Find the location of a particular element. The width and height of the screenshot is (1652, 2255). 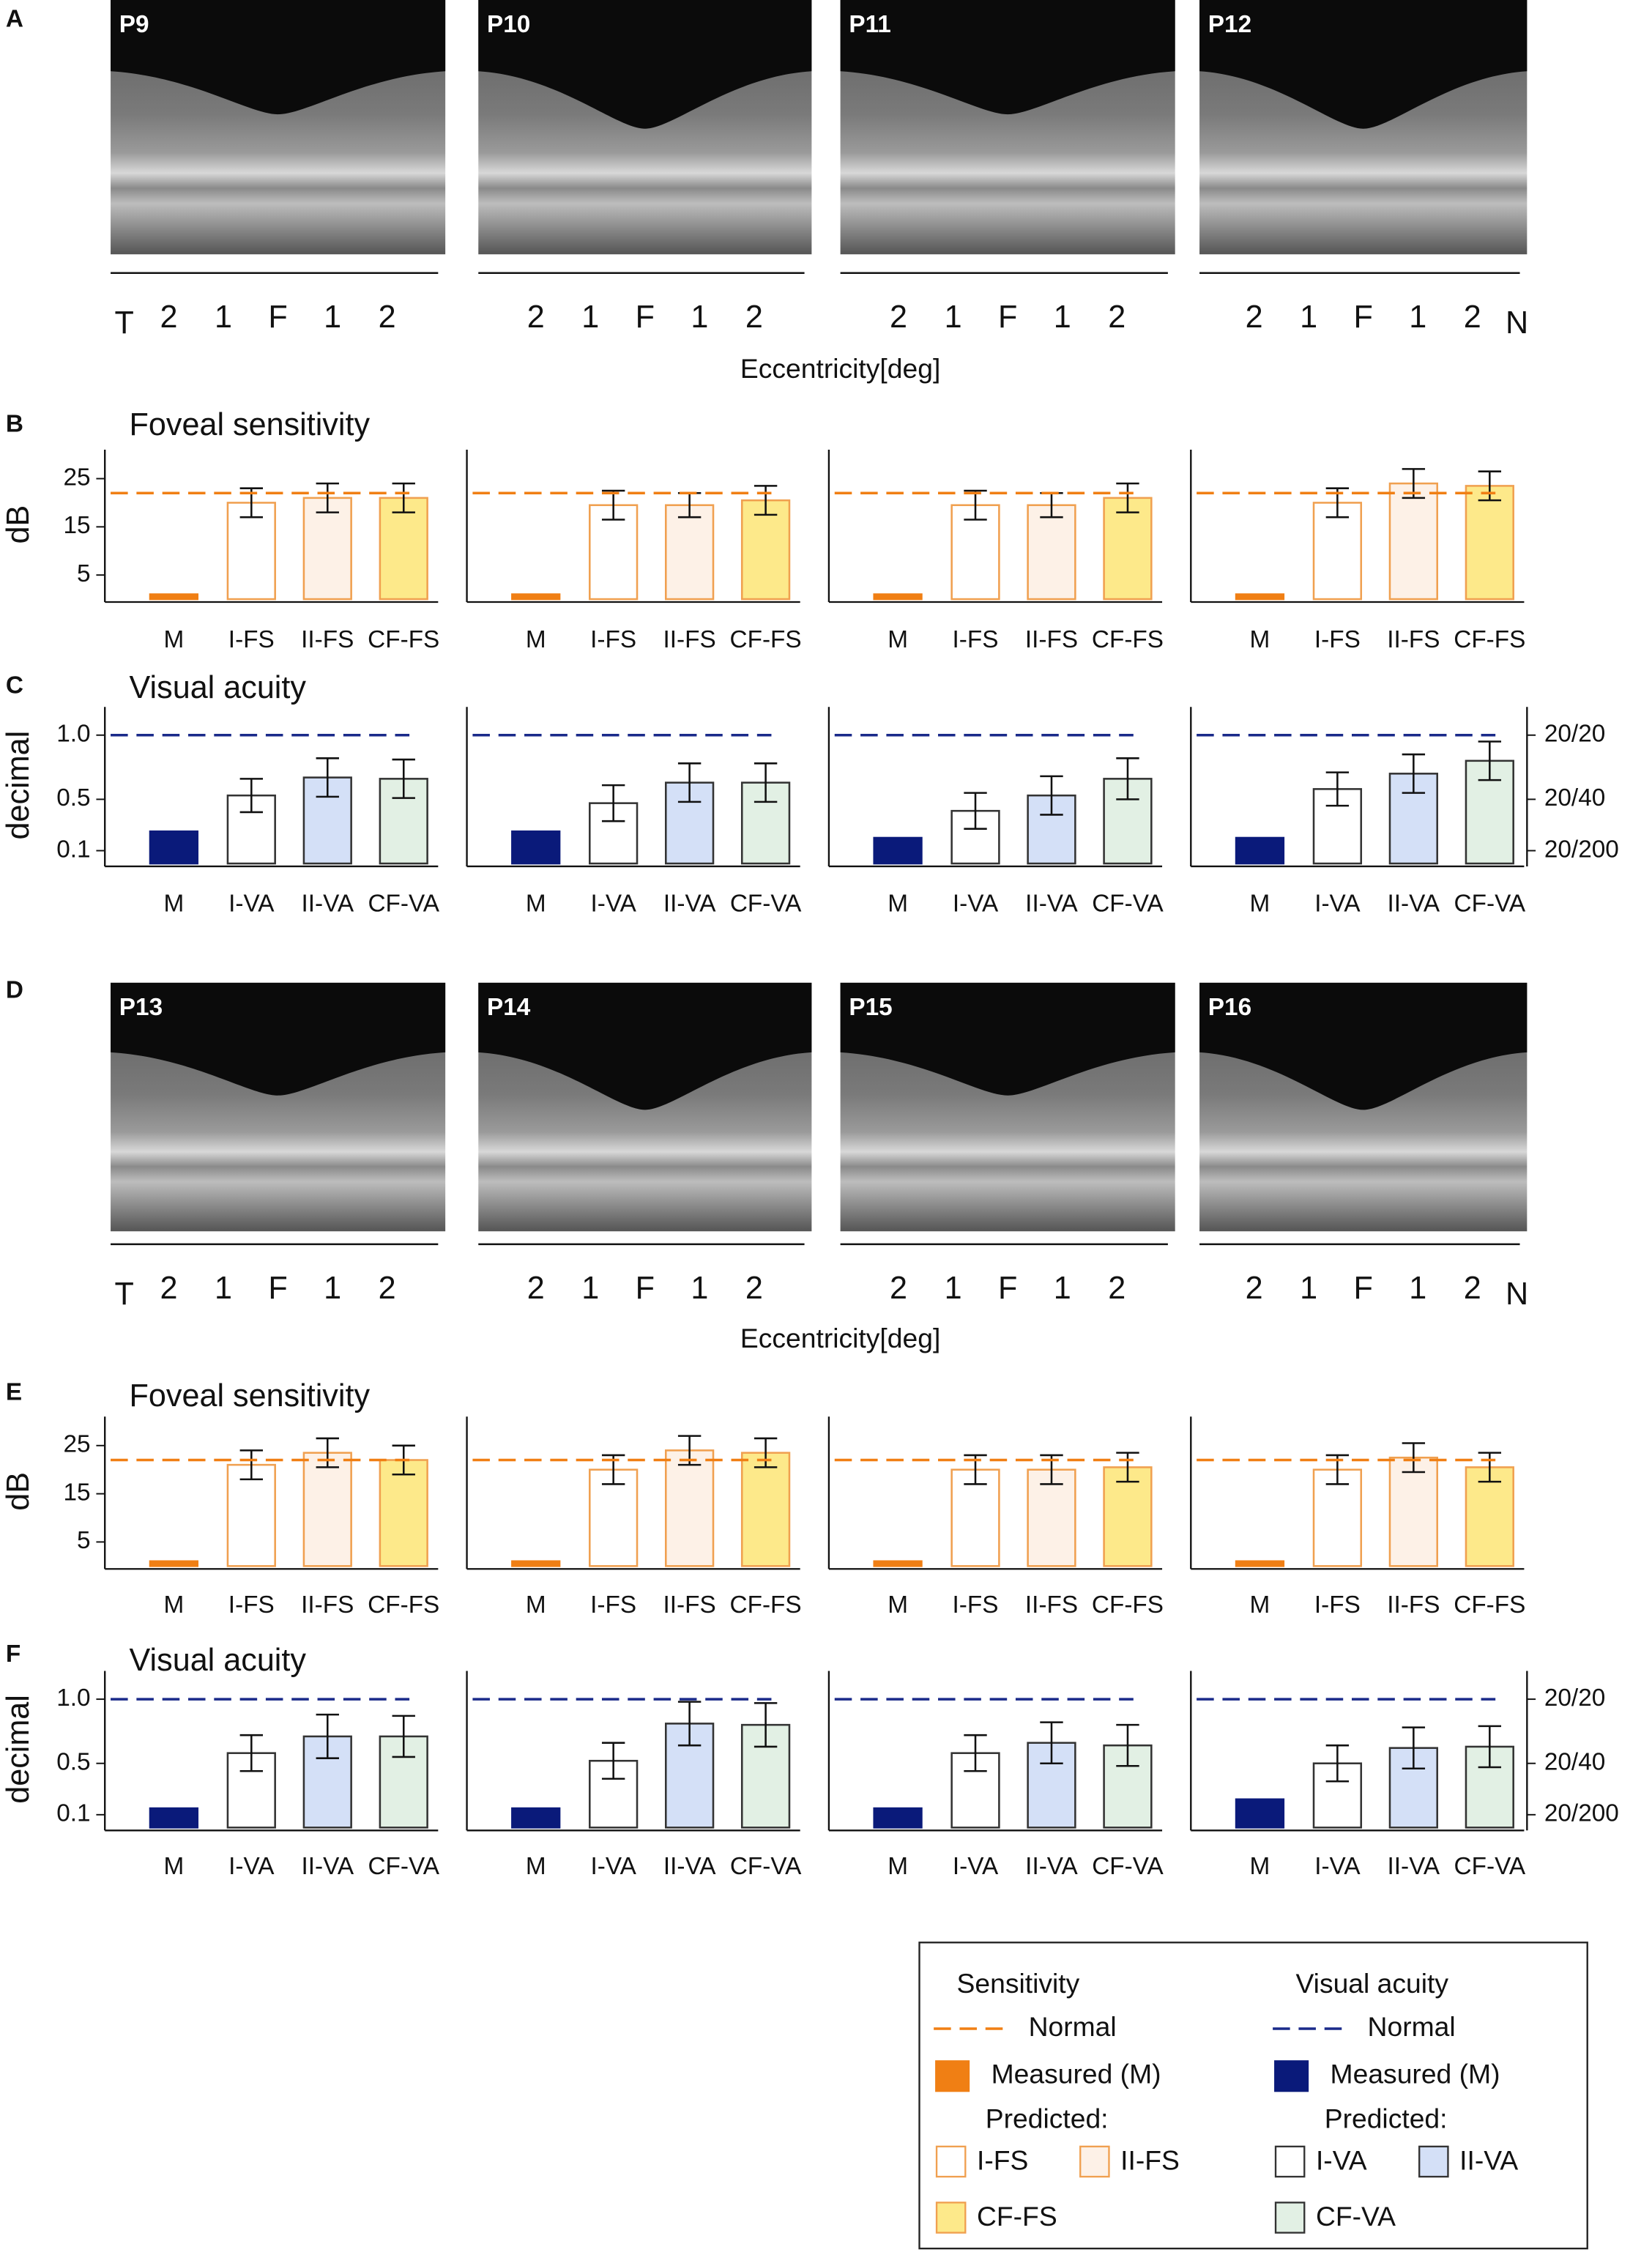

eccentricity-tick-label: N is located at coordinates (1517, 323).